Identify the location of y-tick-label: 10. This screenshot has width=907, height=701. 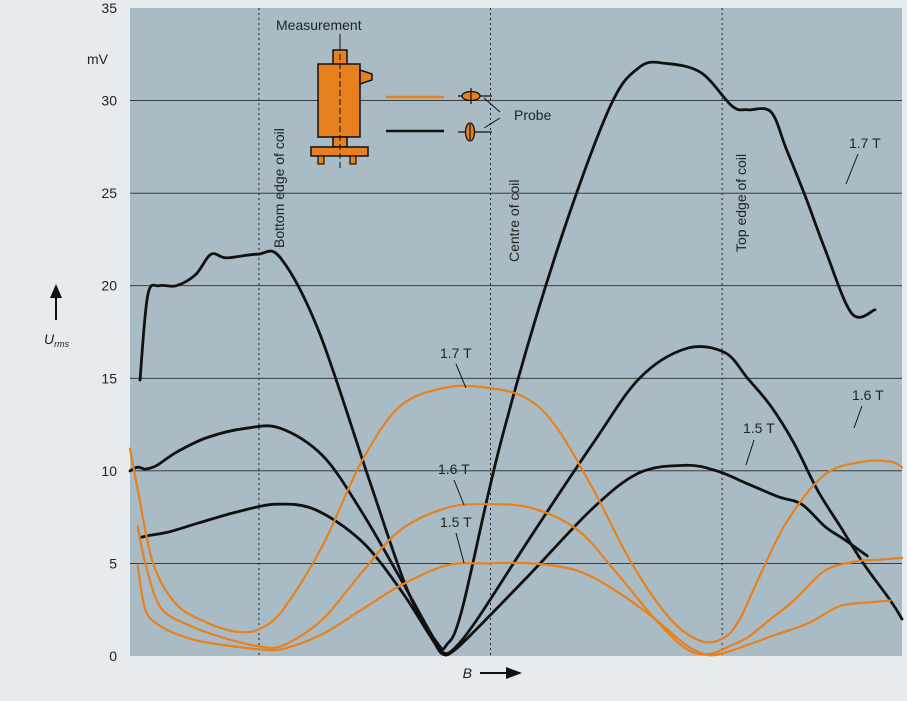
(109, 471).